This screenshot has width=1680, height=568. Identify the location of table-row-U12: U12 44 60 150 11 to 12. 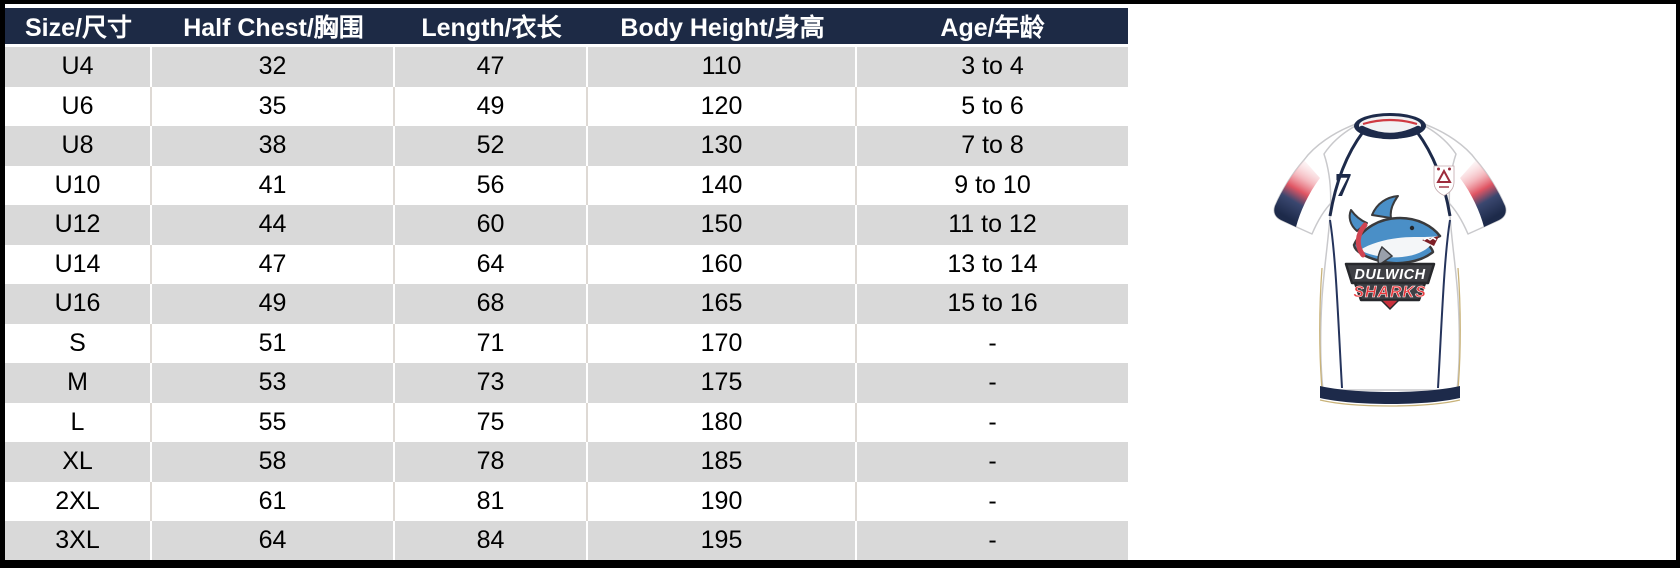
(566, 225).